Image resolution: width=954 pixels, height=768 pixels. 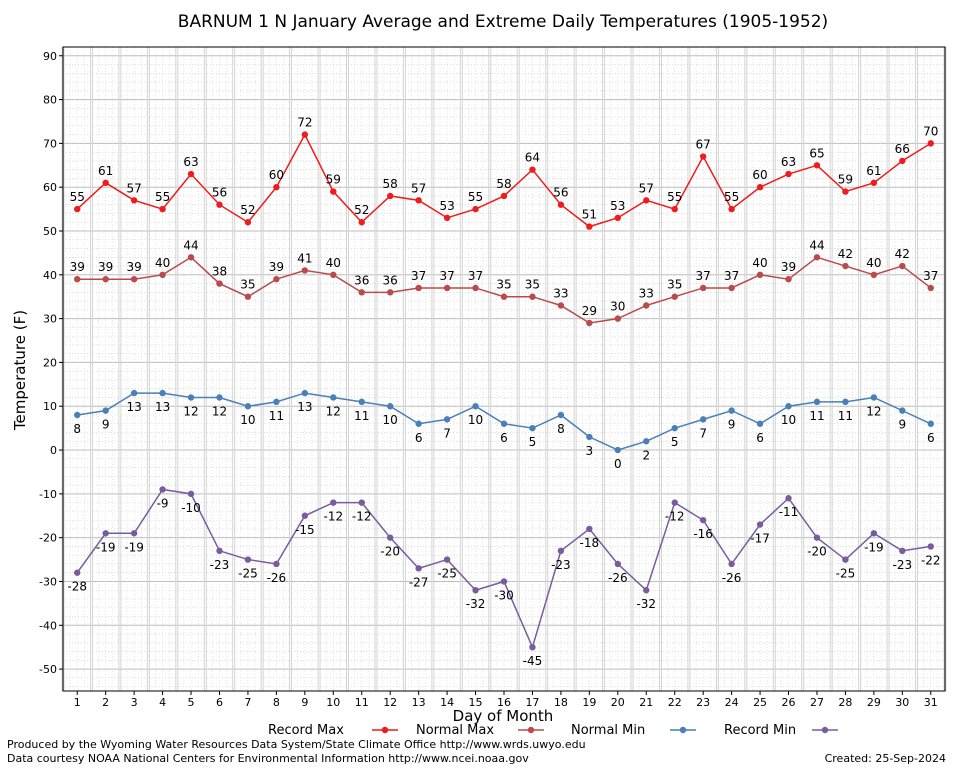 I want to click on y-tick-label: 60, so click(x=50, y=187).